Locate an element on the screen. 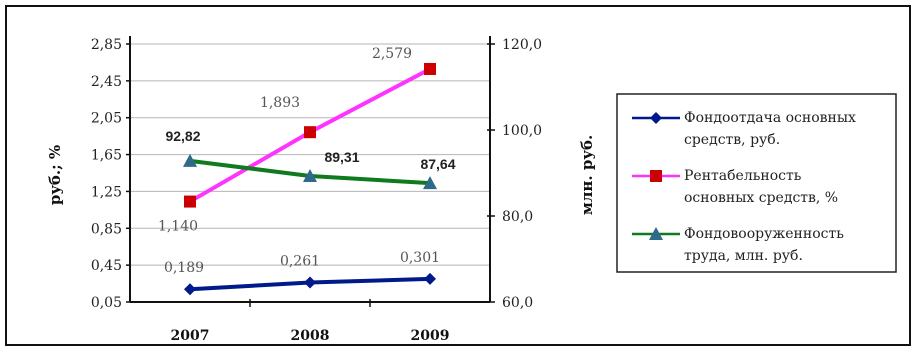 Image resolution: width=919 pixels, height=356 pixels. x-tick-label: 2007 is located at coordinates (190, 336).